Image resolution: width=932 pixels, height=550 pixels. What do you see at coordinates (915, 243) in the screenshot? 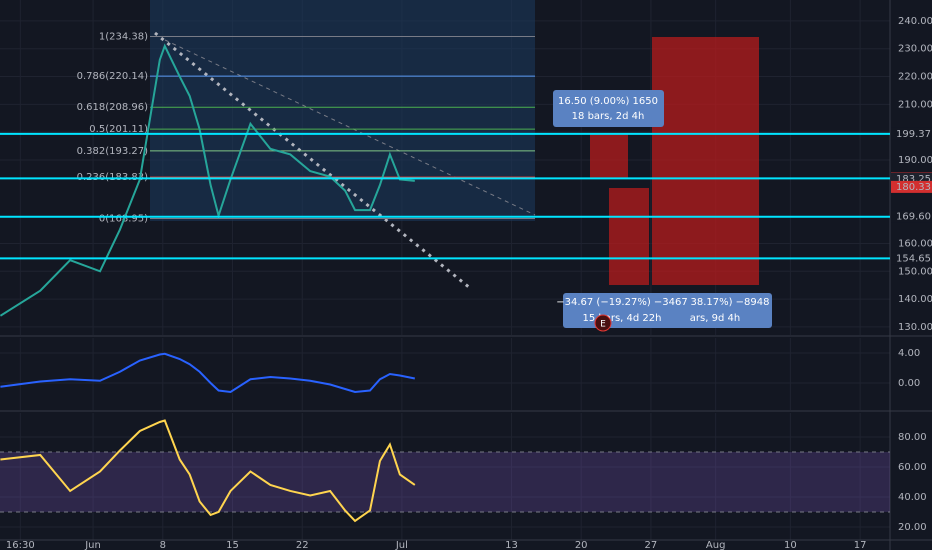
I see `y-tick-label: 160.00` at bounding box center [915, 243].